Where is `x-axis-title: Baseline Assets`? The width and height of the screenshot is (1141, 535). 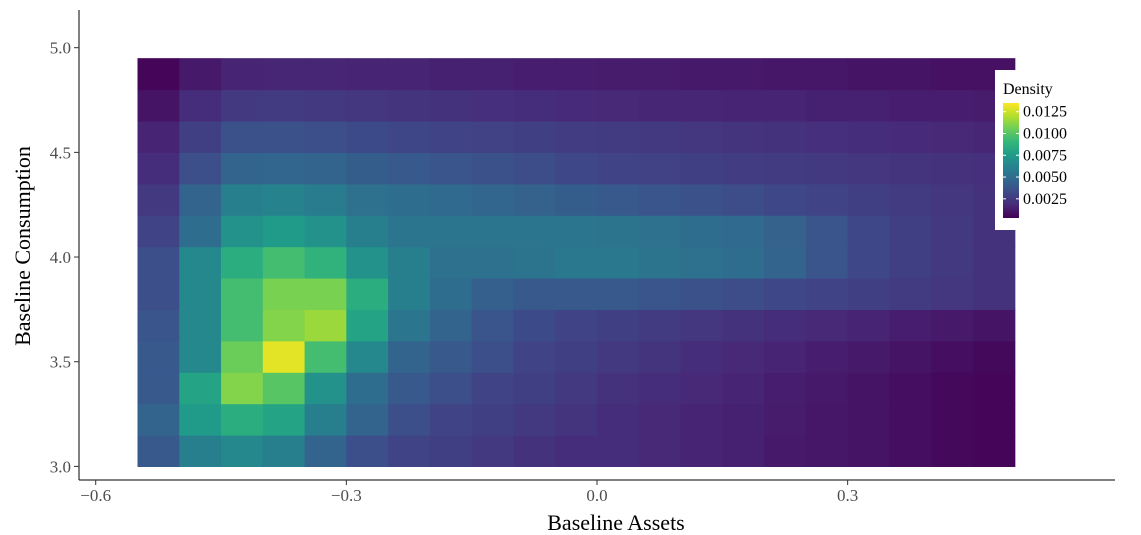
x-axis-title: Baseline Assets is located at coordinates (616, 522).